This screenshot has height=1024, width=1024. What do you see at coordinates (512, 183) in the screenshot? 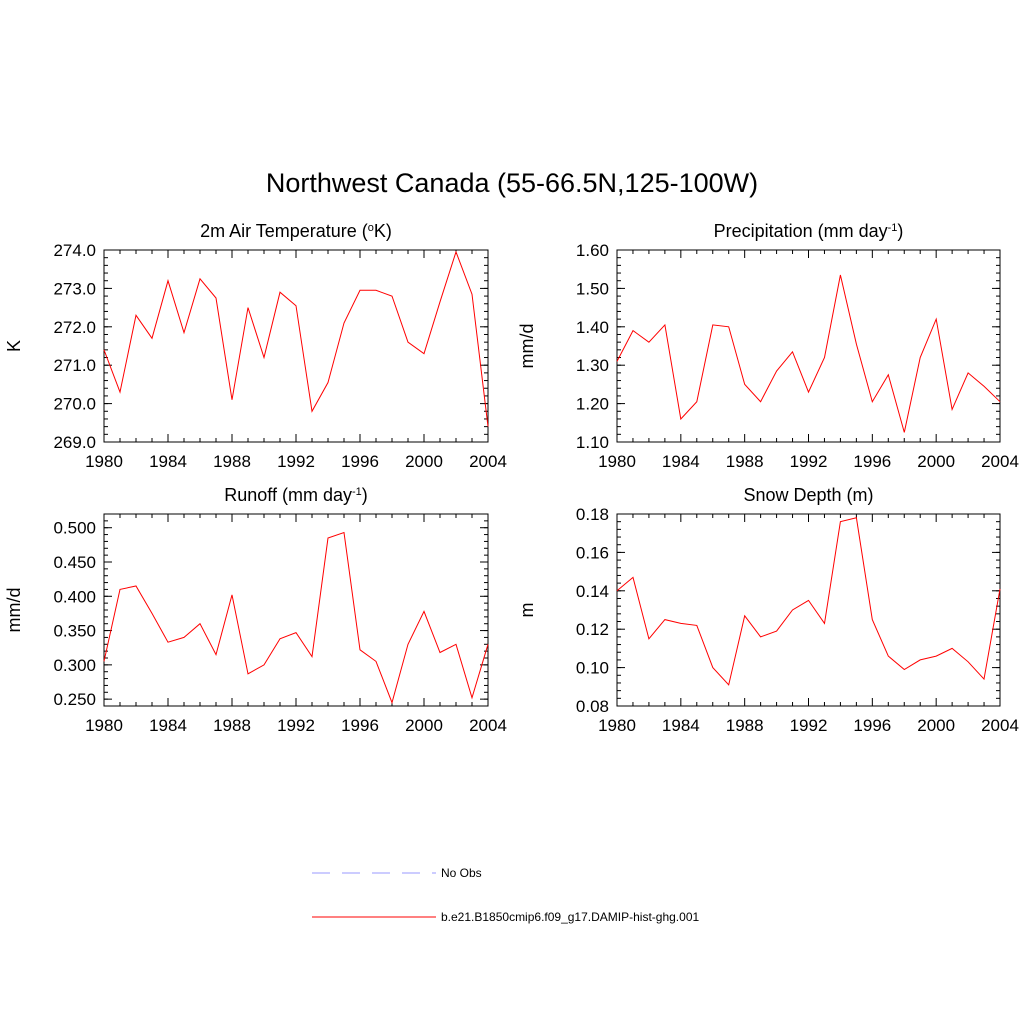
I see `figure-title: Northwest Canada (55-66.5N,125-100W)` at bounding box center [512, 183].